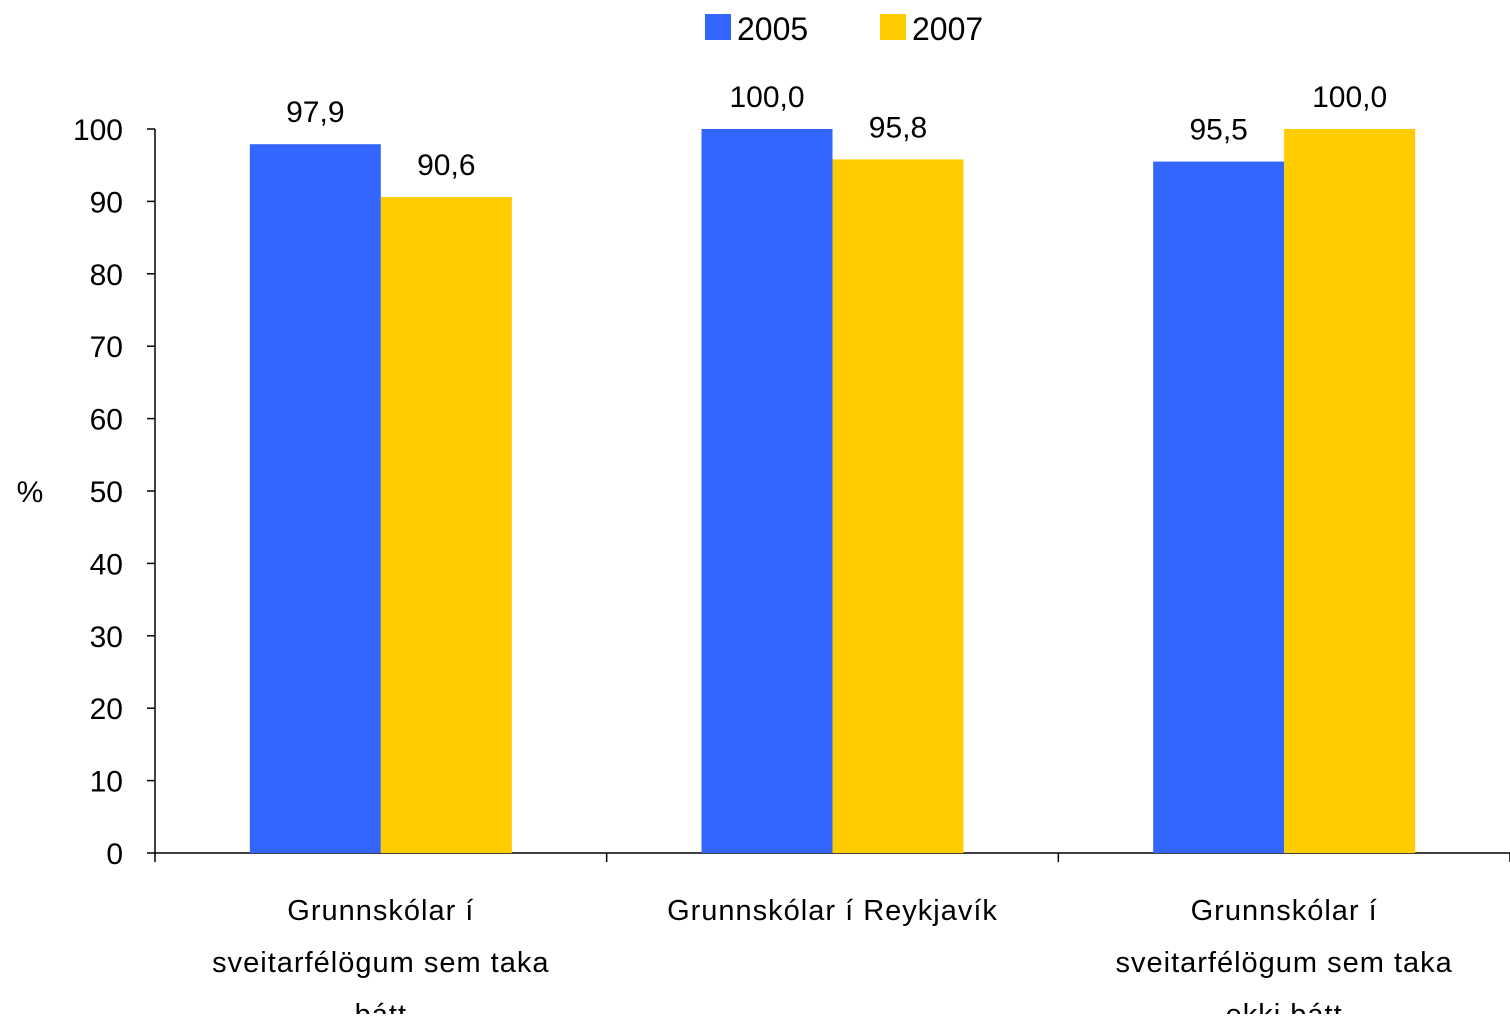 The width and height of the screenshot is (1510, 1019). Describe the element at coordinates (1284, 911) in the screenshot. I see `category-label-2-line-0: Grunnskólar í` at that location.